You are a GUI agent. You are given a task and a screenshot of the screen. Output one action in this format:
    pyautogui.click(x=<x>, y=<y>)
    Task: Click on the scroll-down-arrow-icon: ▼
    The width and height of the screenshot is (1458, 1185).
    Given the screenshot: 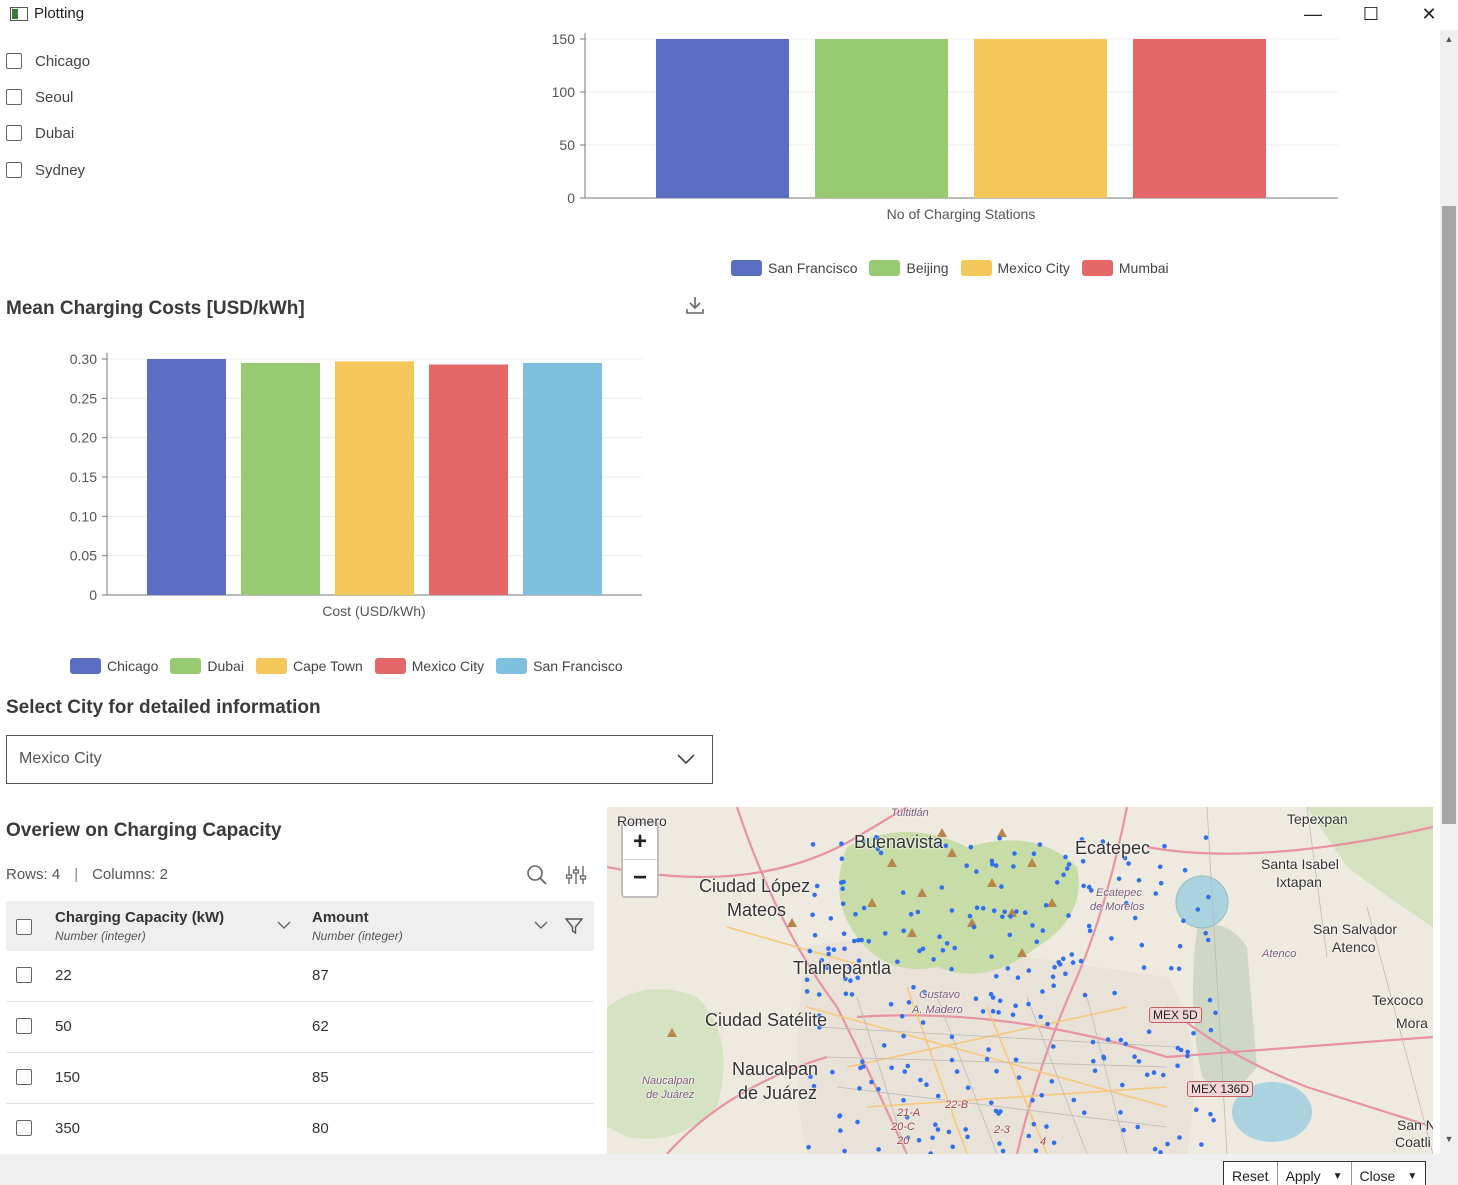 What is the action you would take?
    pyautogui.click(x=1449, y=1139)
    